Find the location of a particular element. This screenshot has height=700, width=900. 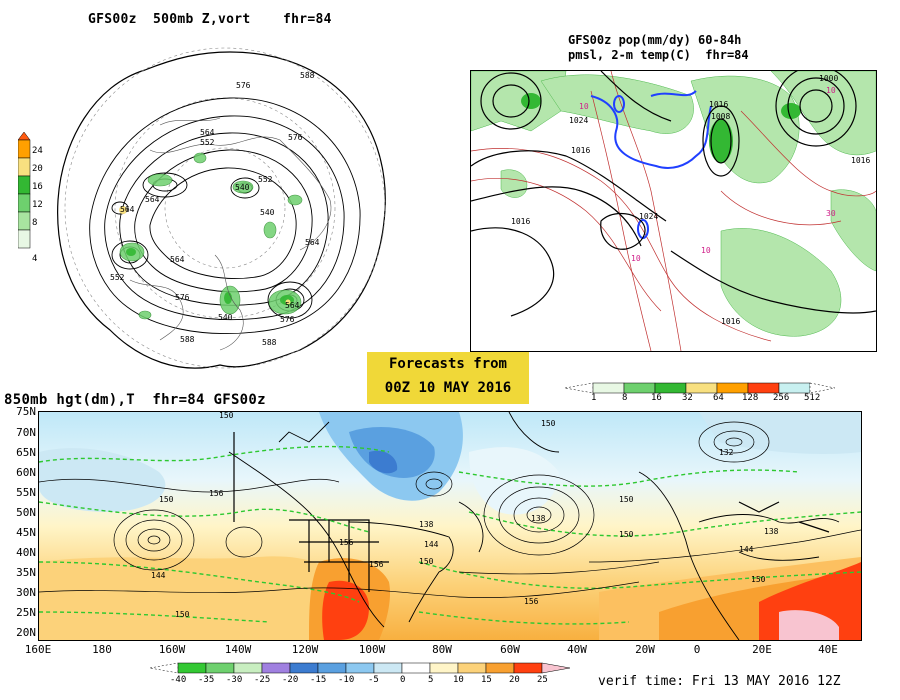

isobar-label-1000: 1000 is located at coordinates (828, 78).